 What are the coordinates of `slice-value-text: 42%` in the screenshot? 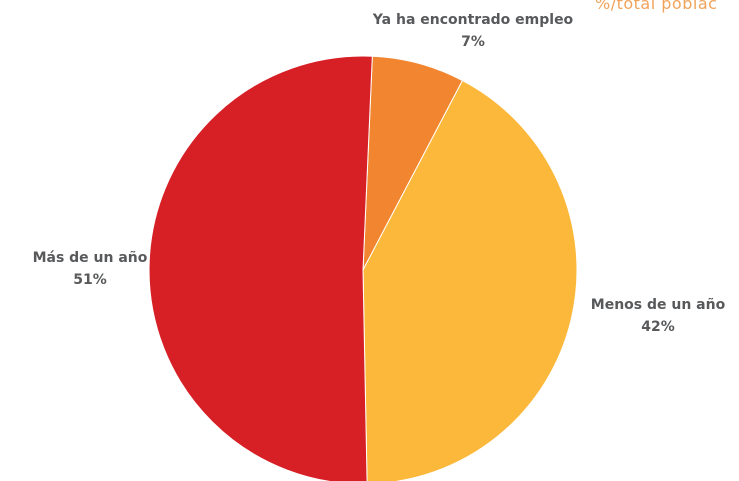 It's located at (658, 327).